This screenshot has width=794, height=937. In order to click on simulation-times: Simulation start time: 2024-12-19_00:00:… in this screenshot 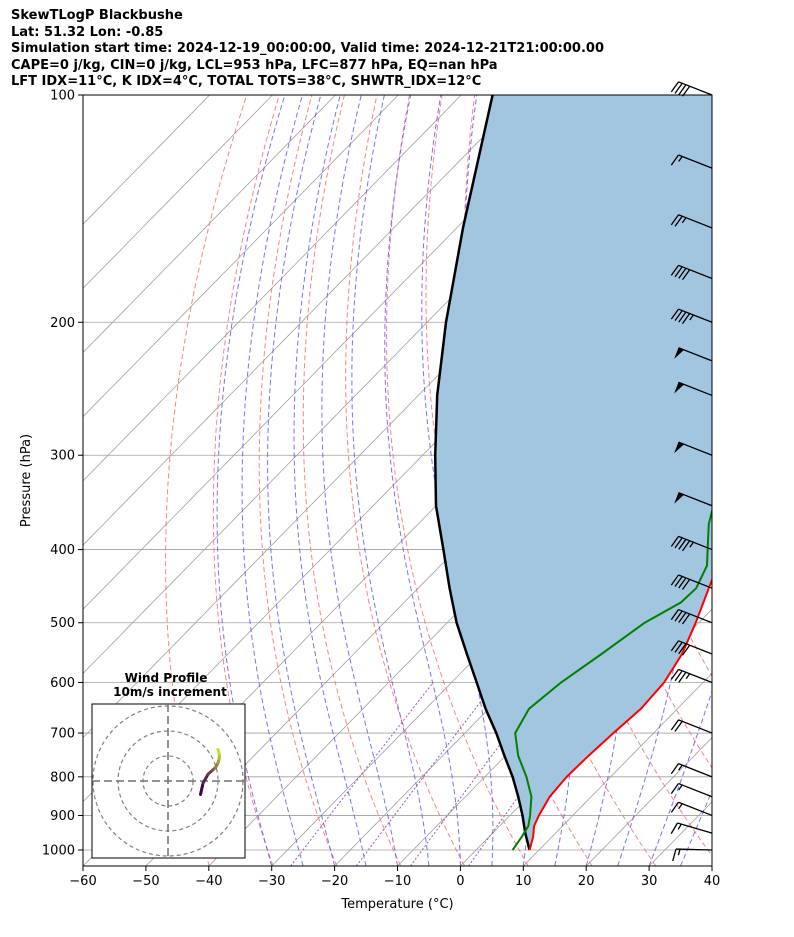, I will do `click(307, 49)`.